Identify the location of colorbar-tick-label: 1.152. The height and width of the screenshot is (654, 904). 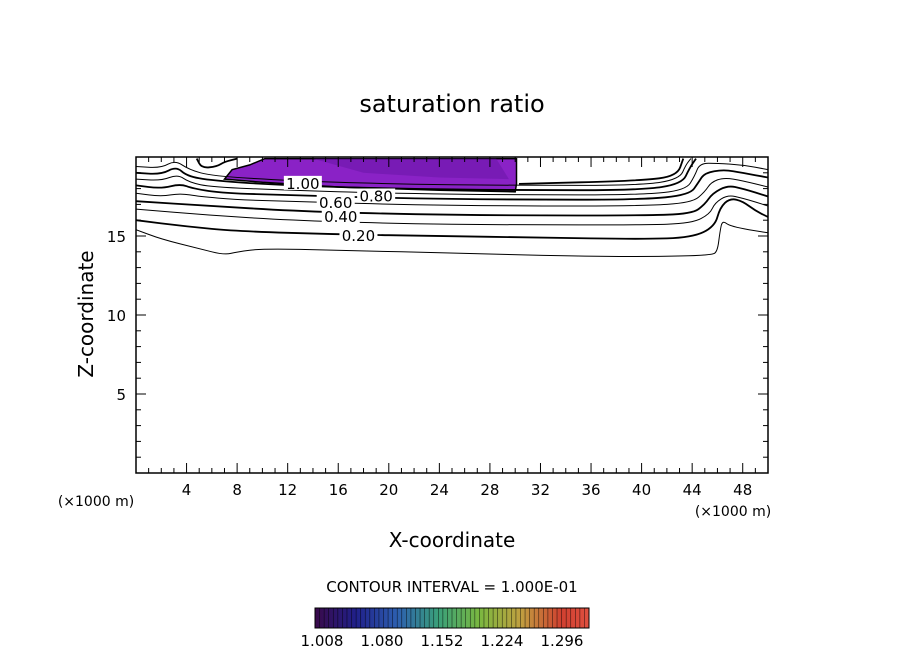
(442, 641).